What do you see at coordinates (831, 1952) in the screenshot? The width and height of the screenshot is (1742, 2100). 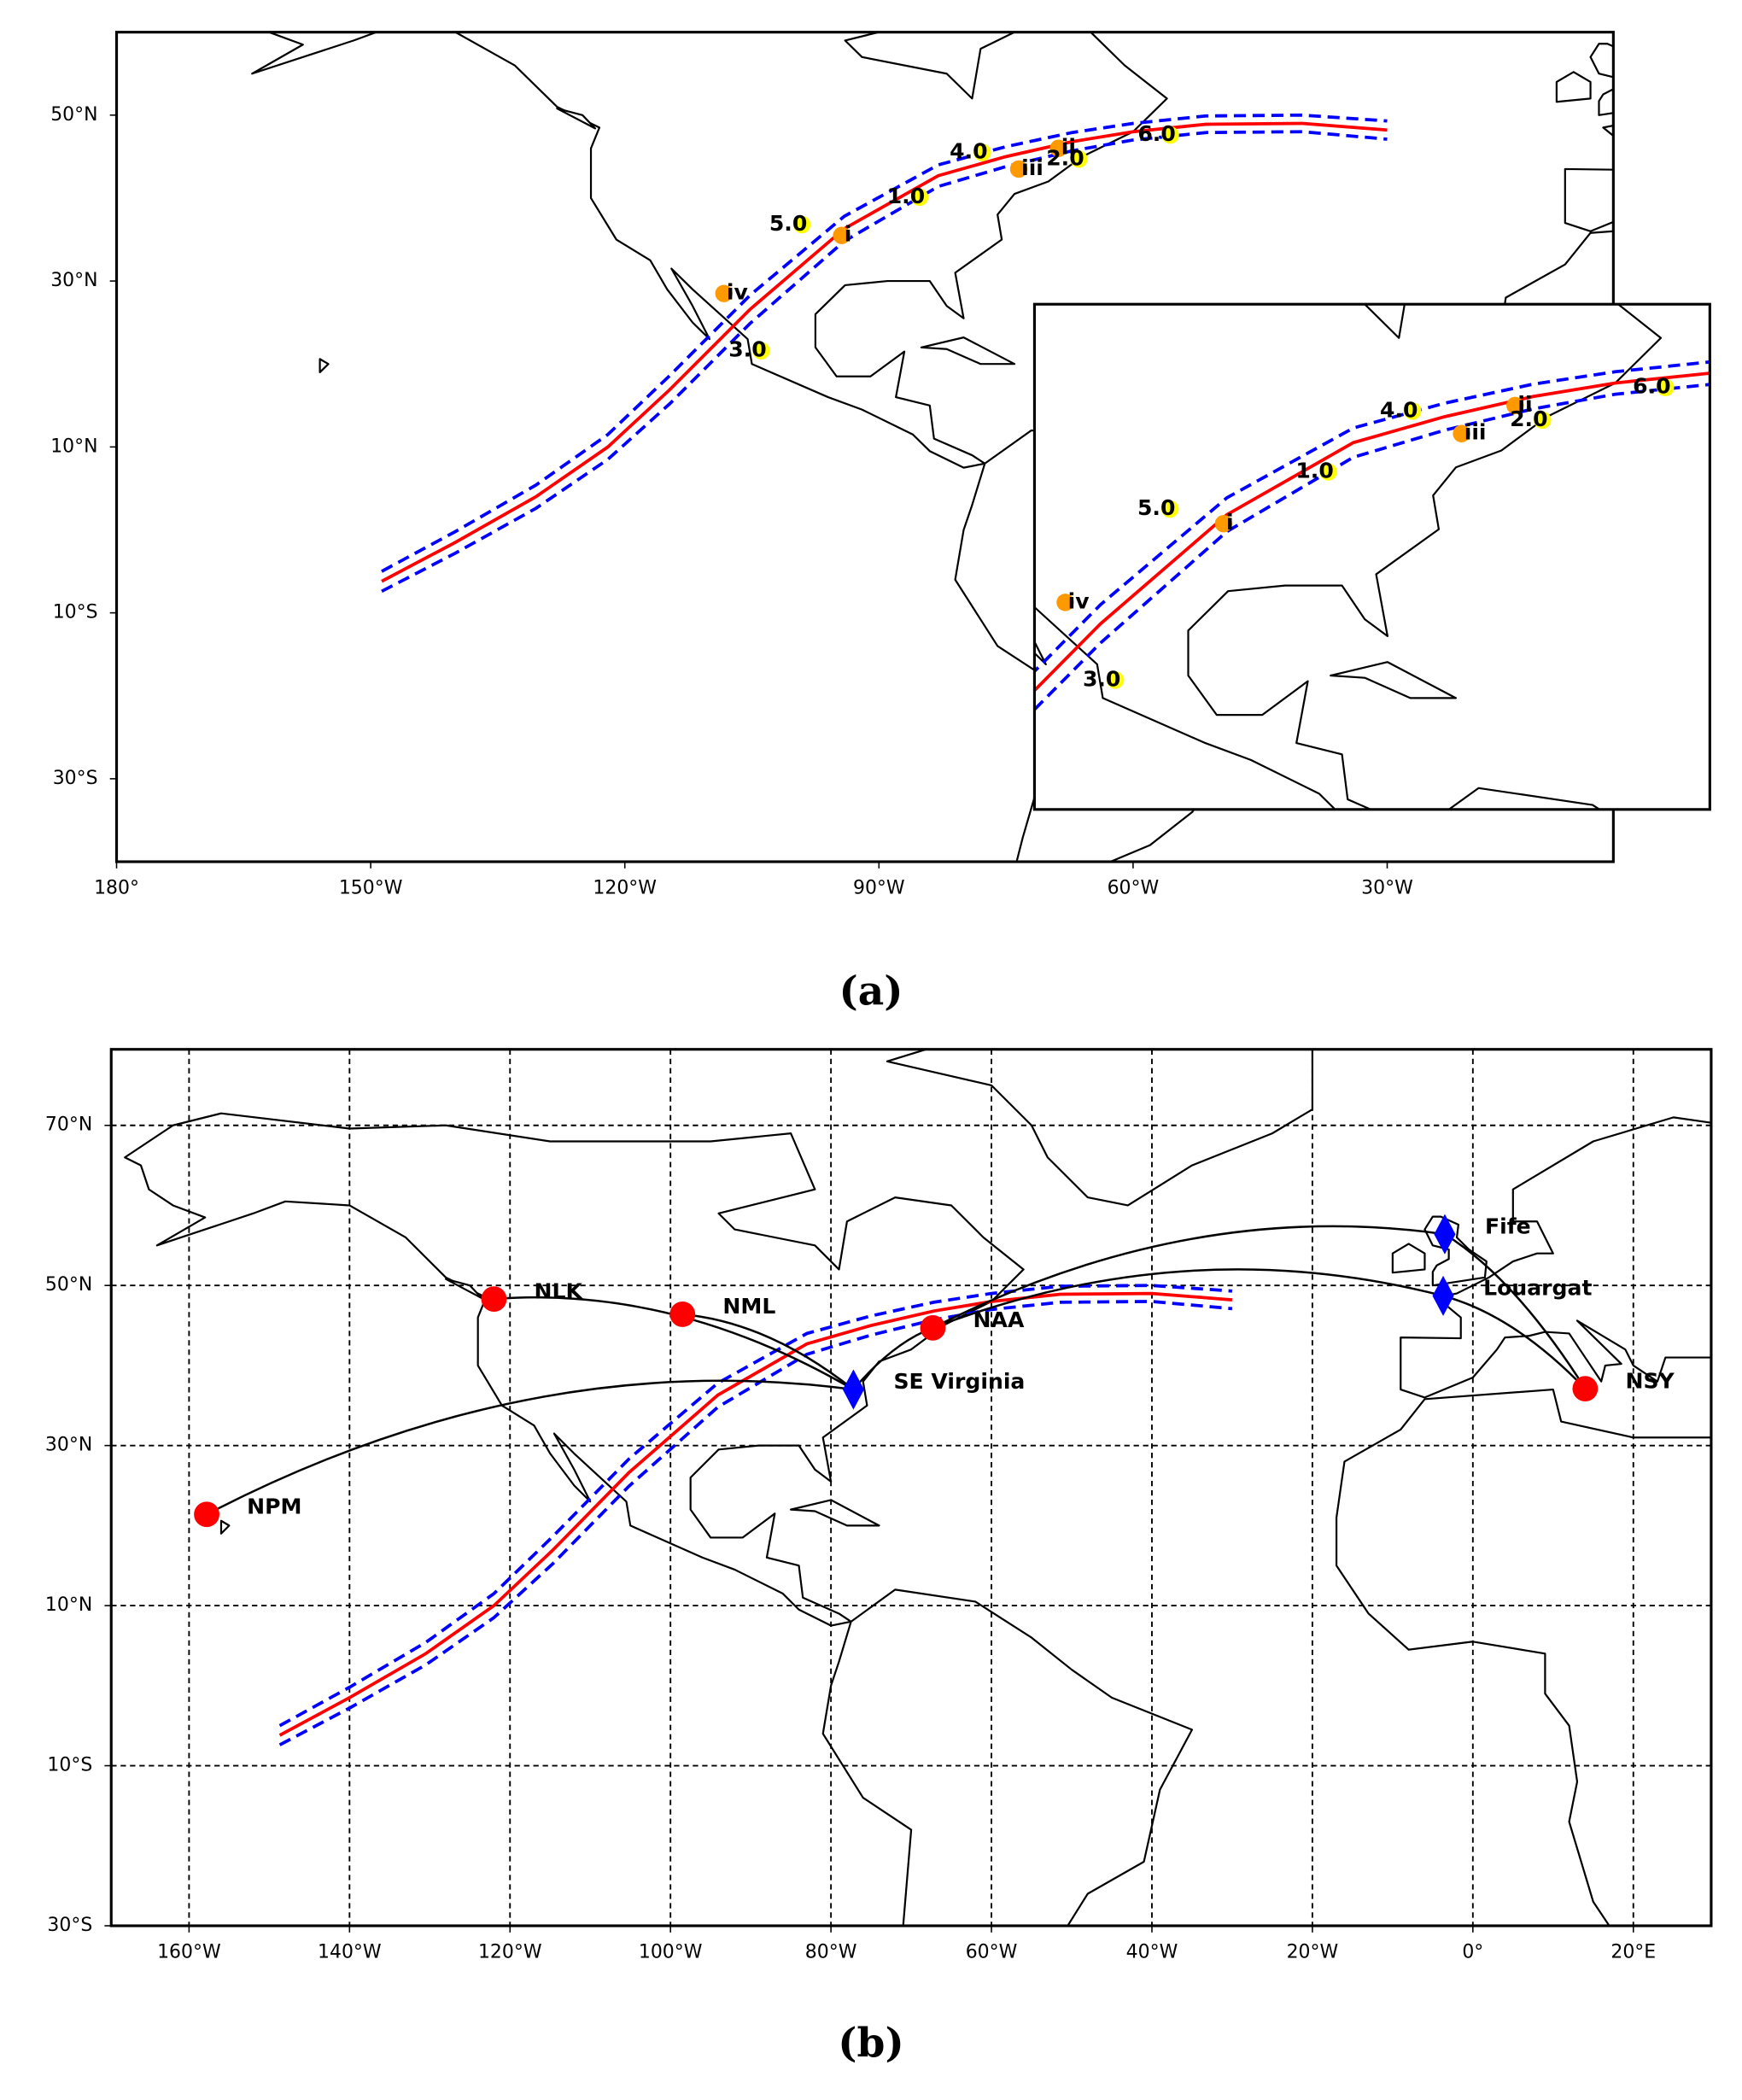 I see `x-tick-label: 80°W` at bounding box center [831, 1952].